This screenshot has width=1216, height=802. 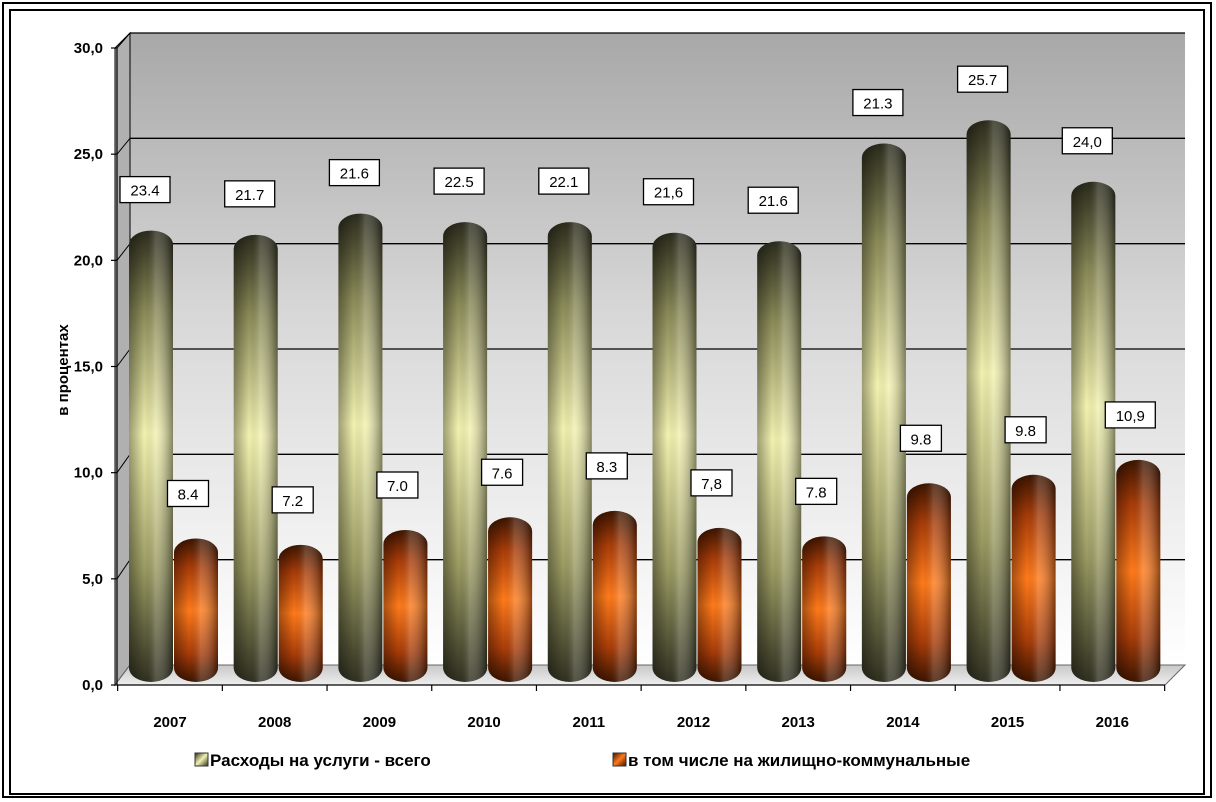 I want to click on y-tick-label: 20,0, so click(x=88, y=260).